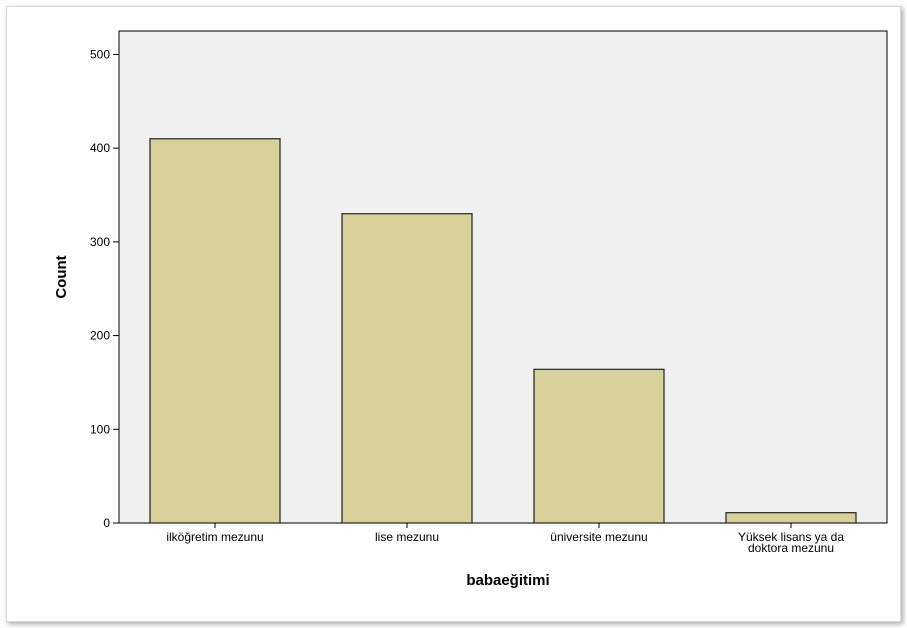 The width and height of the screenshot is (907, 628). I want to click on y-tick-label: 400, so click(100, 148).